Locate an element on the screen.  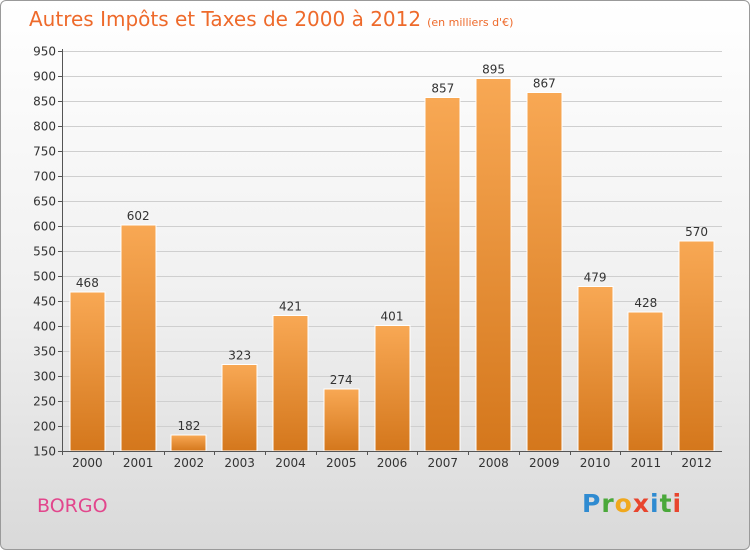
x-tick-label: 2011 is located at coordinates (646, 463).